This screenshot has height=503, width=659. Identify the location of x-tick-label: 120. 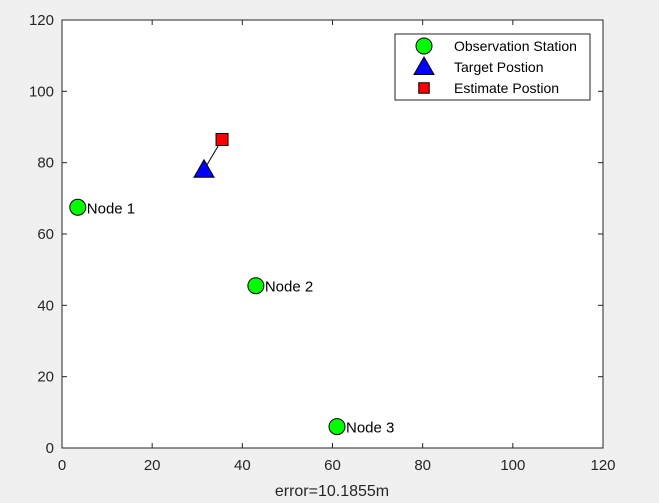
(602, 465).